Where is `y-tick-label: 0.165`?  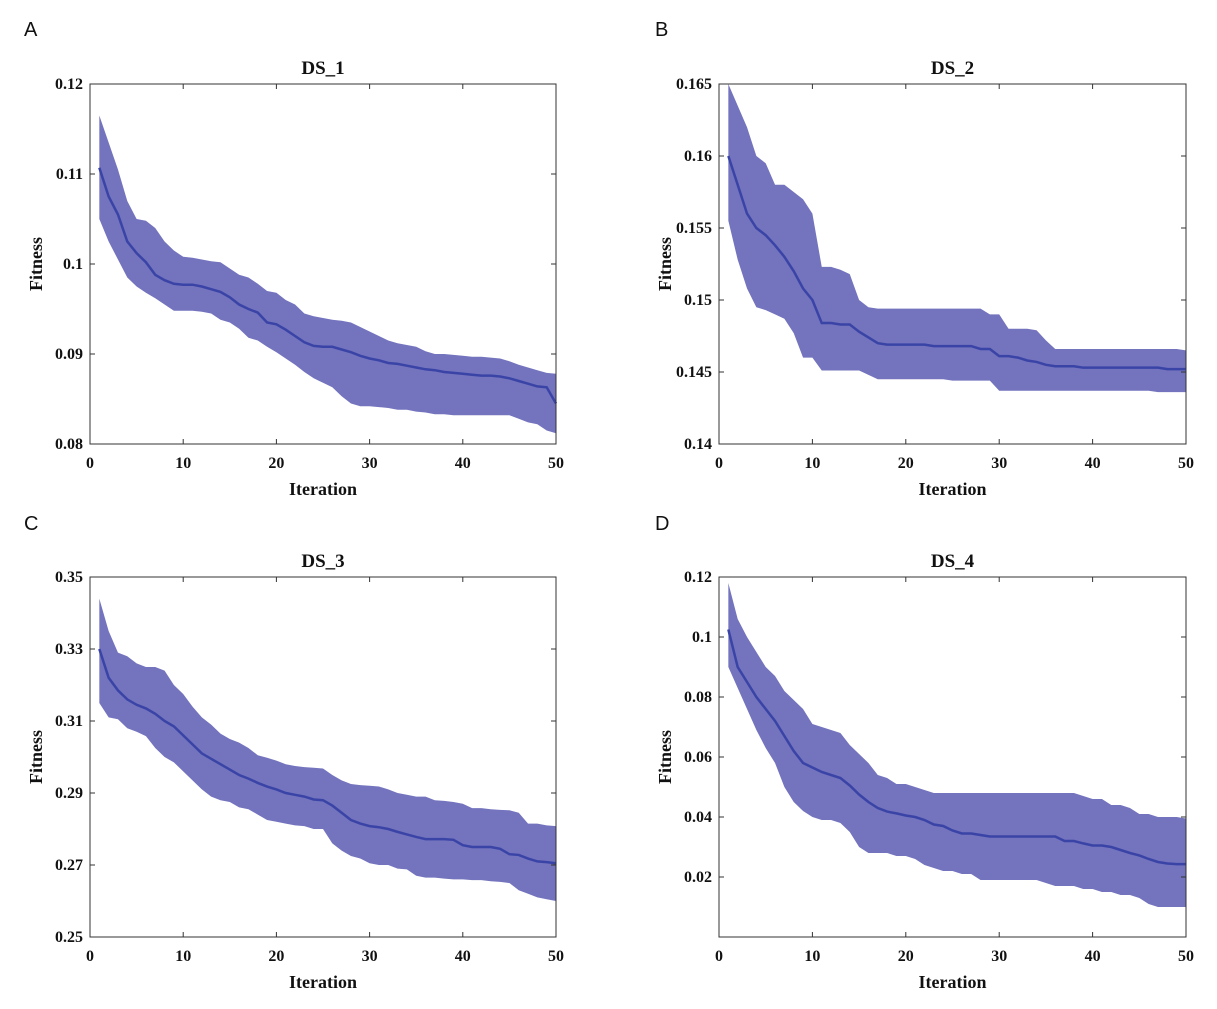
y-tick-label: 0.165 is located at coordinates (694, 84).